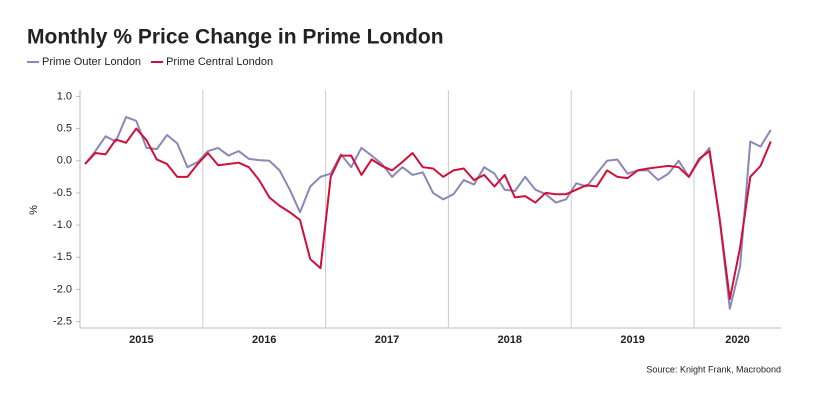  Describe the element at coordinates (62, 321) in the screenshot. I see `y-tick-label: -2.5` at that location.